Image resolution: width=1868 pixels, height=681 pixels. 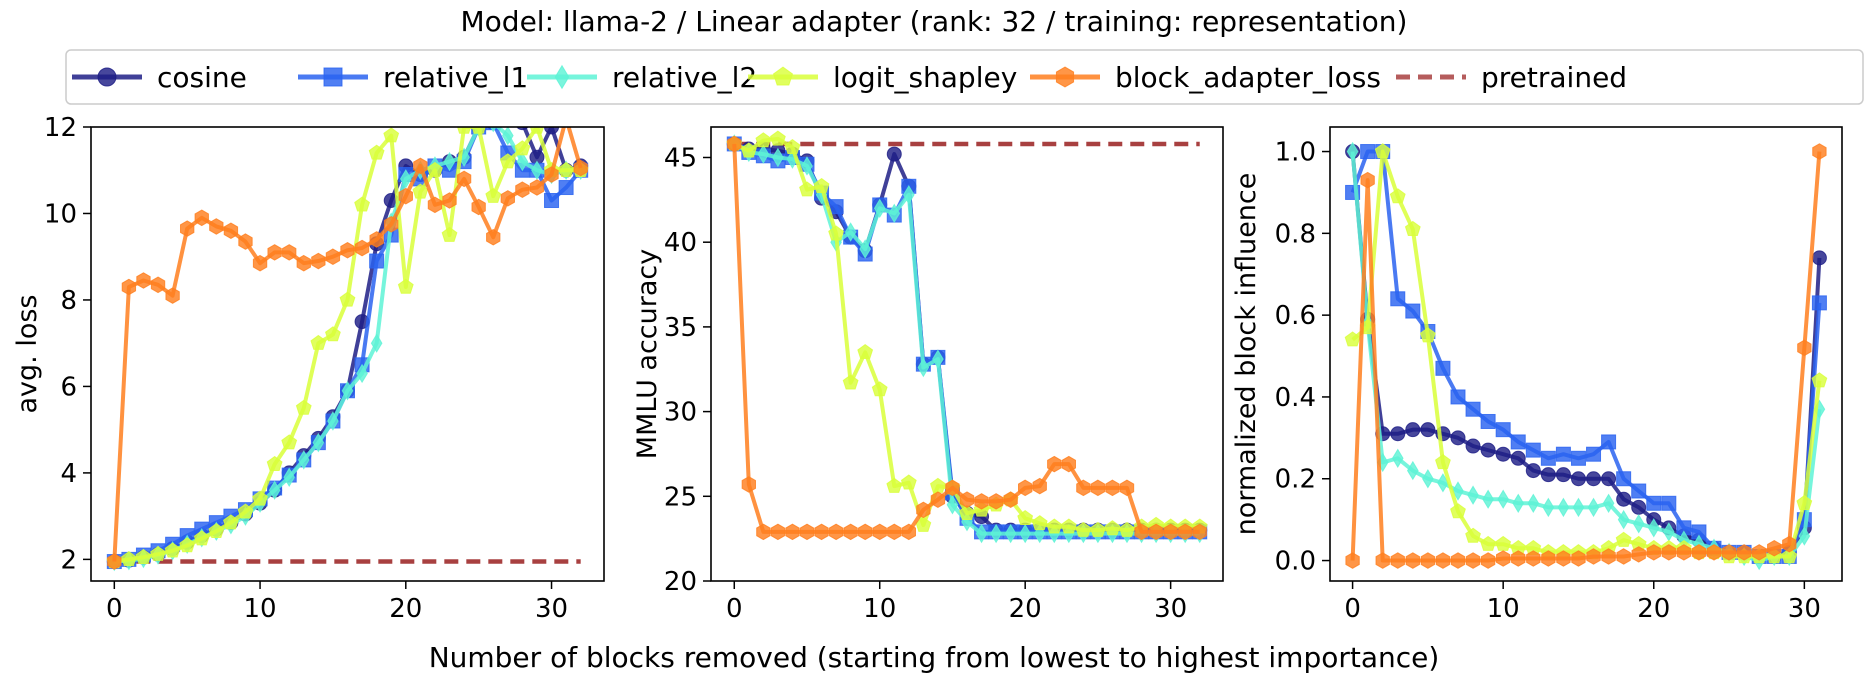 What do you see at coordinates (1295, 234) in the screenshot?
I see `y-tick-label: 0.8` at bounding box center [1295, 234].